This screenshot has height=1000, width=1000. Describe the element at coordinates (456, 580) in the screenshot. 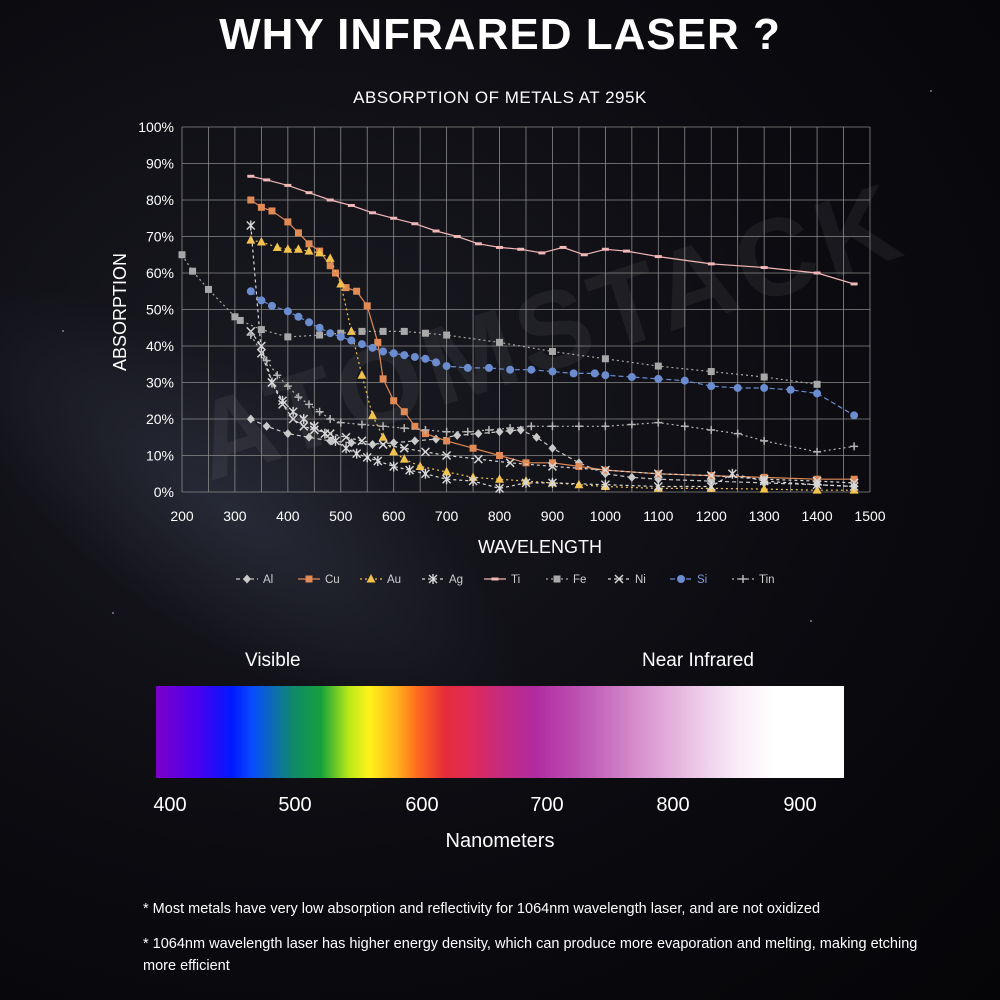

I see `legend-label-ag: Ag` at that location.